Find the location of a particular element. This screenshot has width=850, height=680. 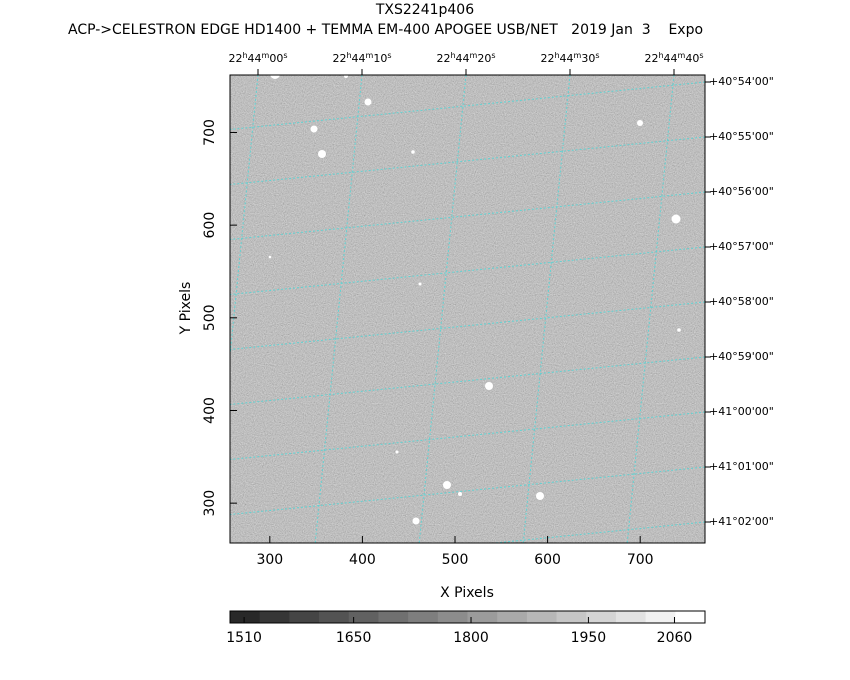

ra-label-part: 20 is located at coordinates (484, 58).